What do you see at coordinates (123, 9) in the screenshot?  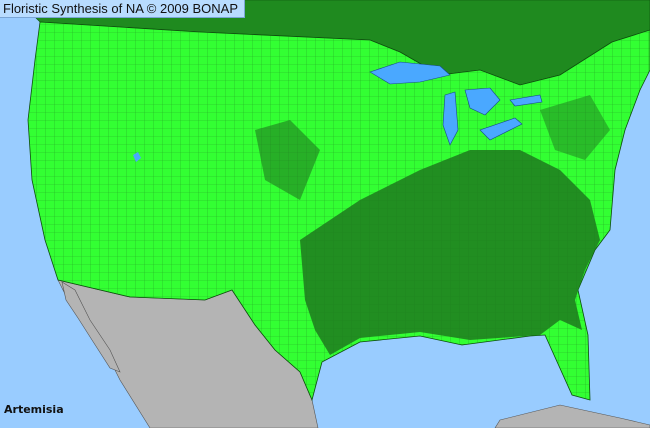 I see `map-title: Floristic Synthesis of NA © 2009 BONAP` at bounding box center [123, 9].